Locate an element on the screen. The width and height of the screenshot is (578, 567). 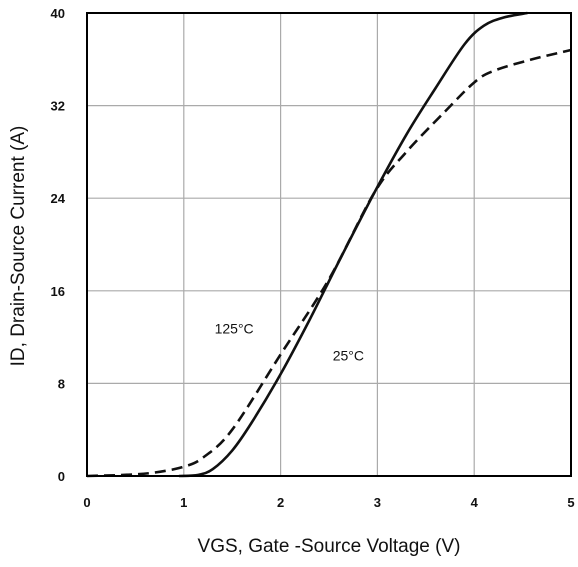
x-tick-label: 4 is located at coordinates (475, 502).